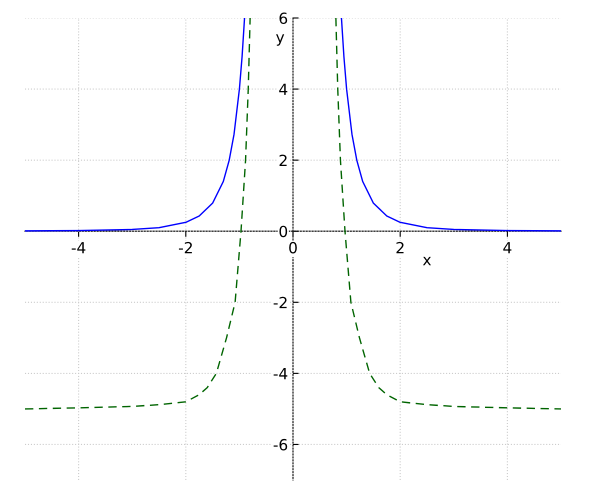  I want to click on x-tick-label: 2, so click(400, 248).